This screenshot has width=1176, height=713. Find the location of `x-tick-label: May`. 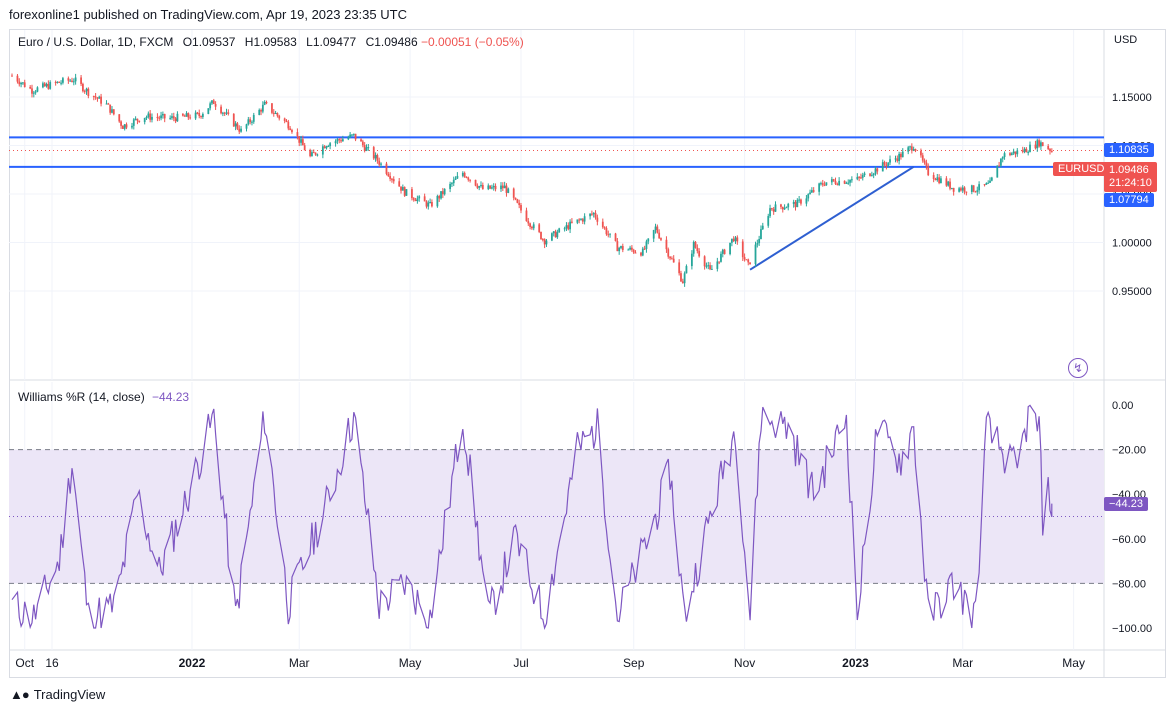

x-tick-label: May is located at coordinates (1073, 663).